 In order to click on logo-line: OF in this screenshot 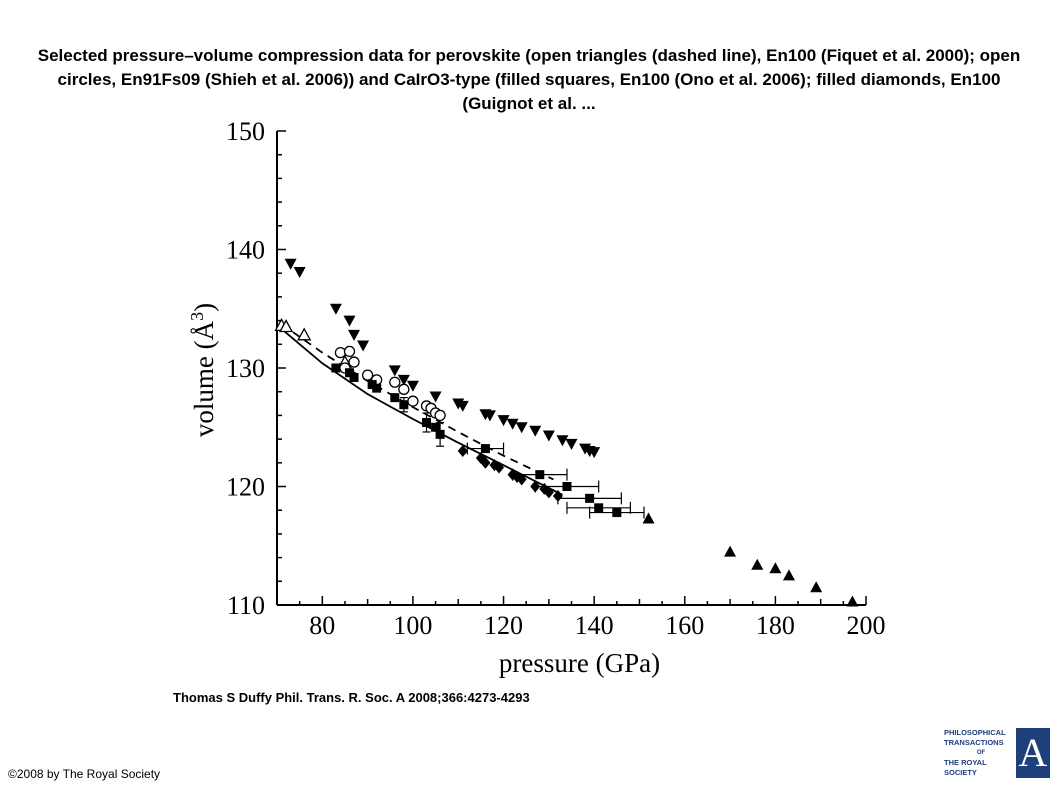, I will do `click(981, 753)`.